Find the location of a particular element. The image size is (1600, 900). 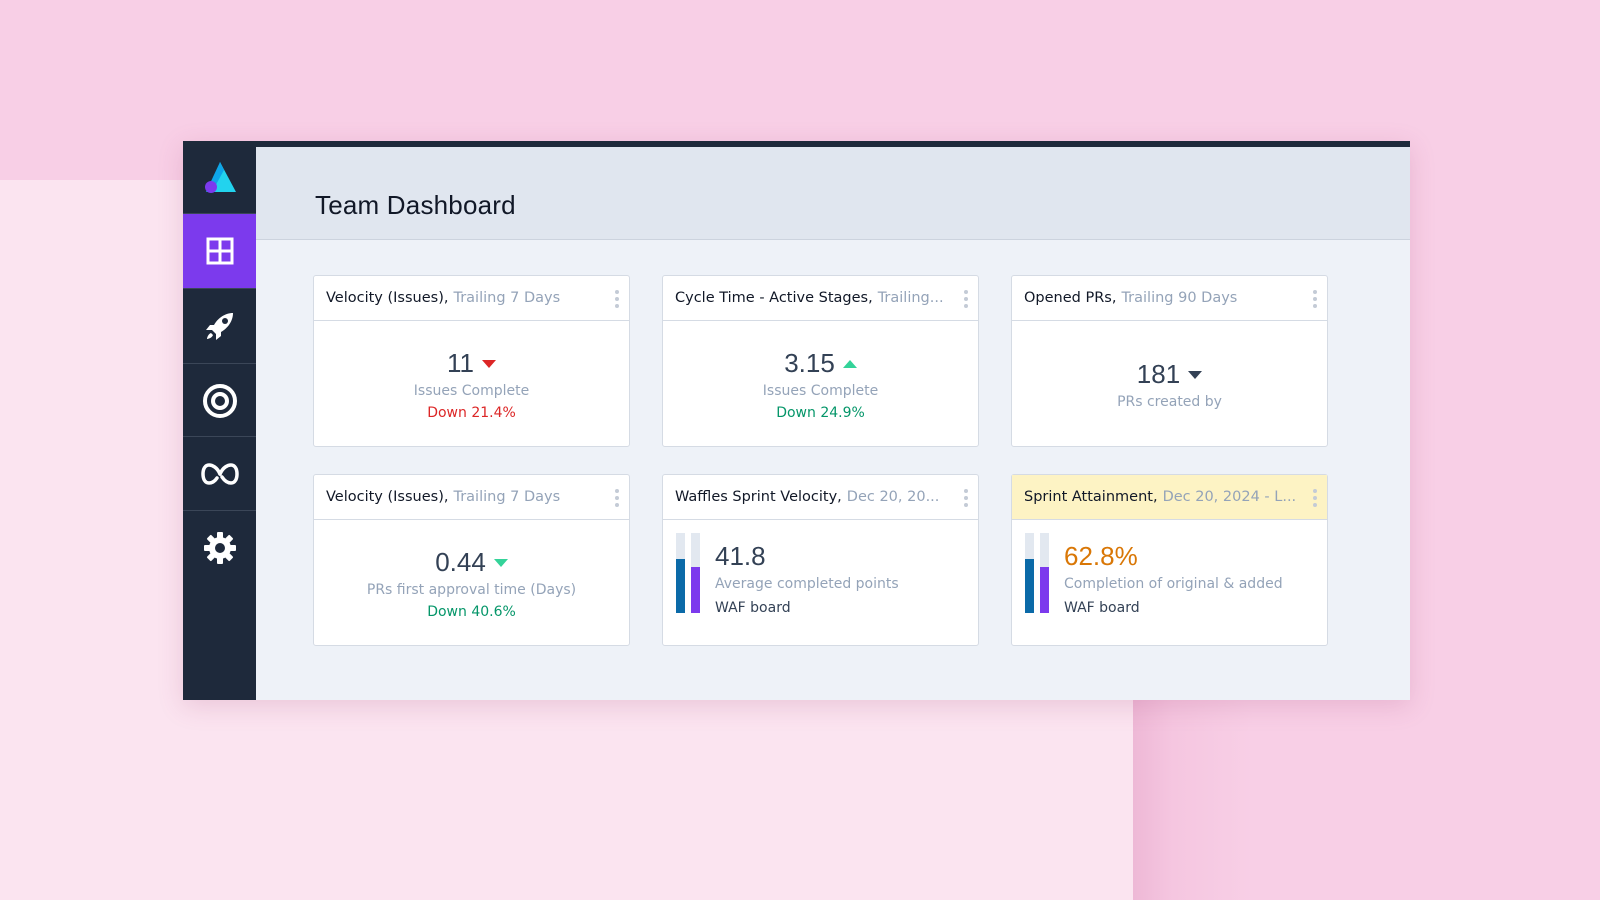

metric-delta: Down 24.9% is located at coordinates (820, 413).